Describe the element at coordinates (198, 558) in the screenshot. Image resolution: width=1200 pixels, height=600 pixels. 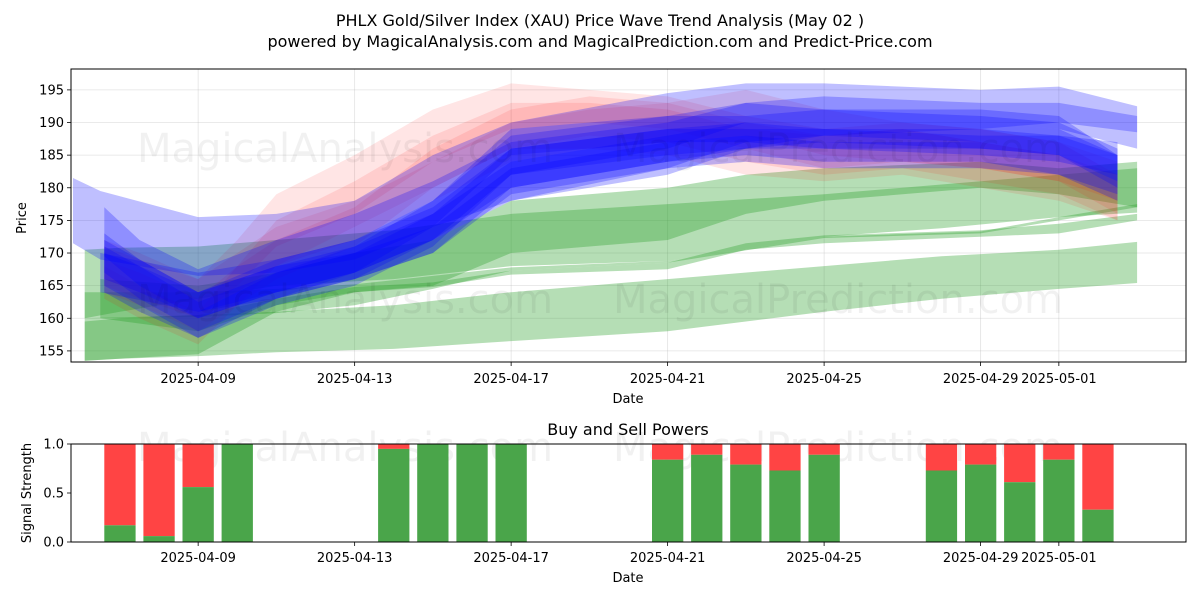
I see `signal-x-tick-label: 2025-04-09` at that location.